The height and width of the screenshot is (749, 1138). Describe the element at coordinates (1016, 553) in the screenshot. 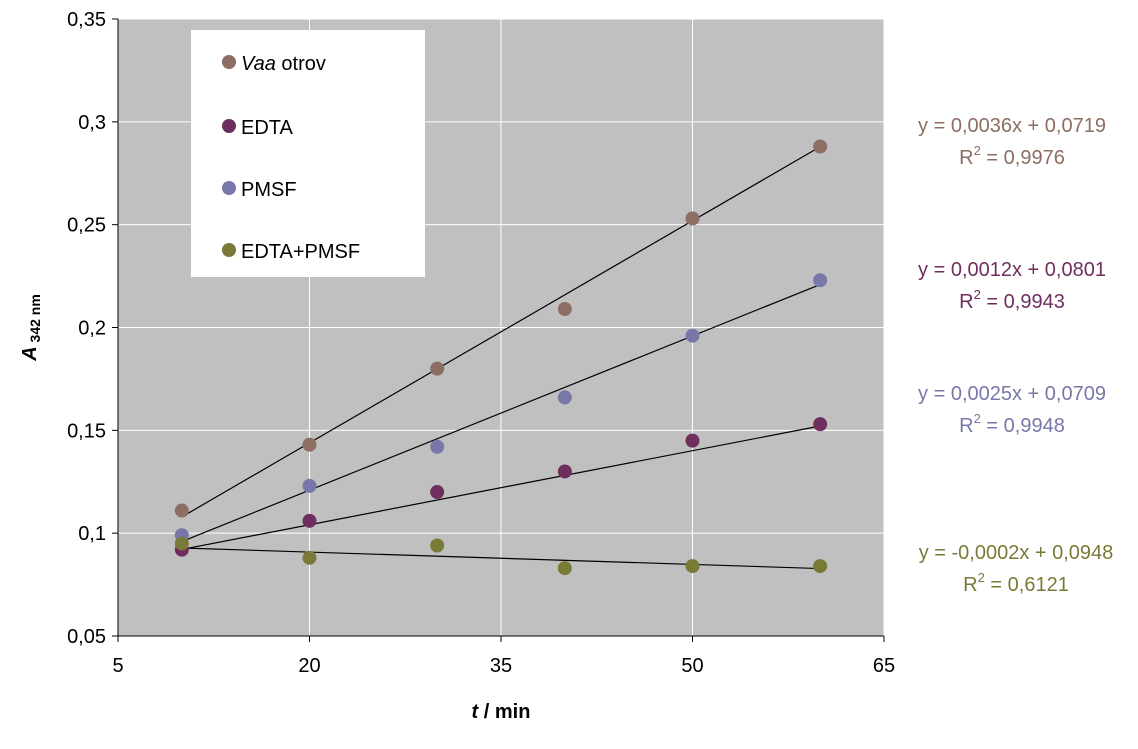

I see `equation-3: y = -0,0002x + 0,0948` at that location.